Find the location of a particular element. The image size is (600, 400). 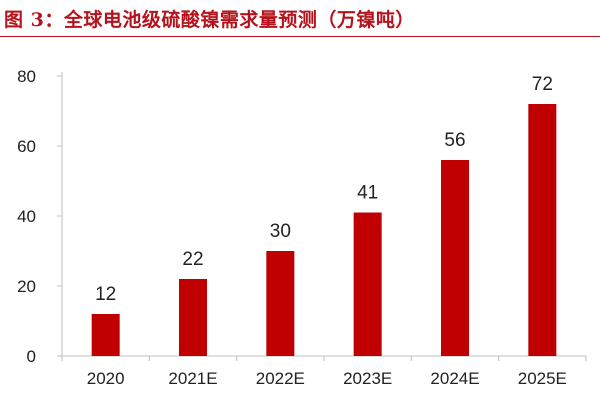

title-divider is located at coordinates (300, 36).